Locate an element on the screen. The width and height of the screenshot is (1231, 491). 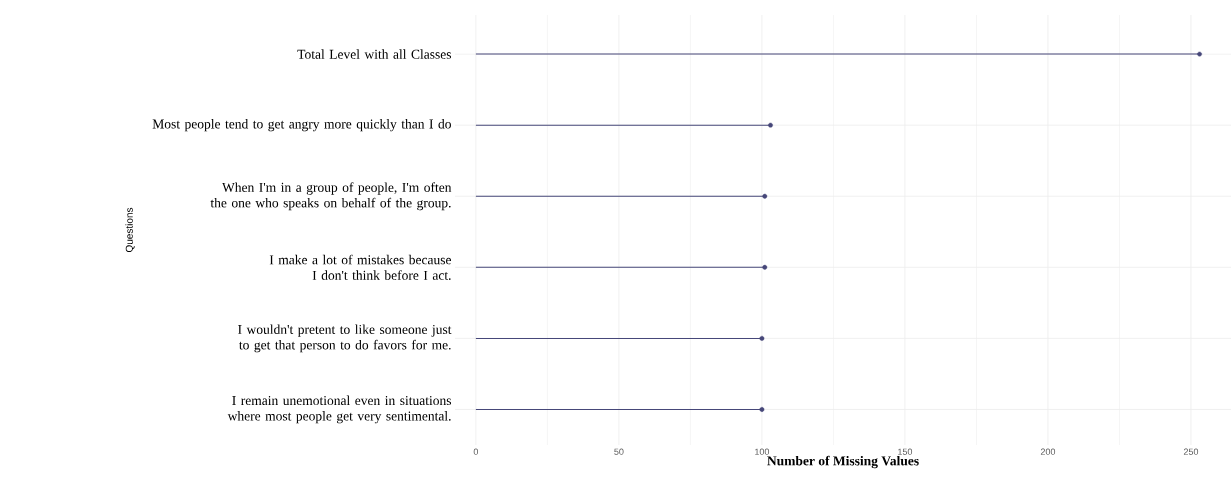
y-axis-title: Questions is located at coordinates (130, 230).